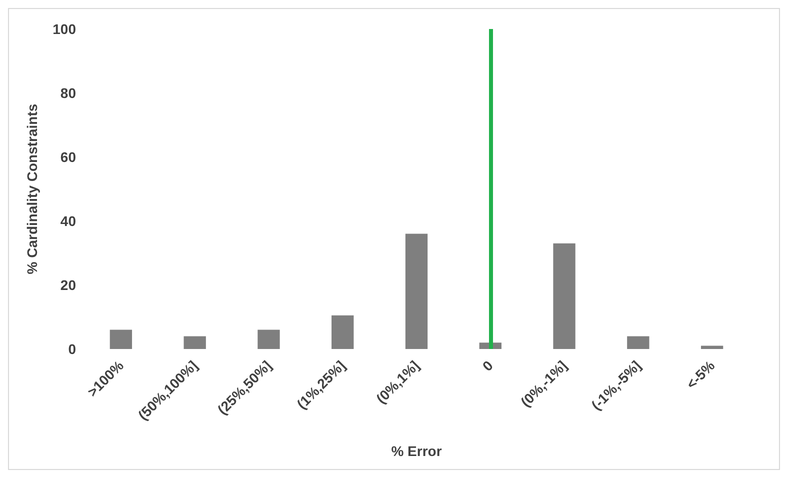 Image resolution: width=789 pixels, height=479 pixels. I want to click on y-tick-label: 40, so click(68, 221).